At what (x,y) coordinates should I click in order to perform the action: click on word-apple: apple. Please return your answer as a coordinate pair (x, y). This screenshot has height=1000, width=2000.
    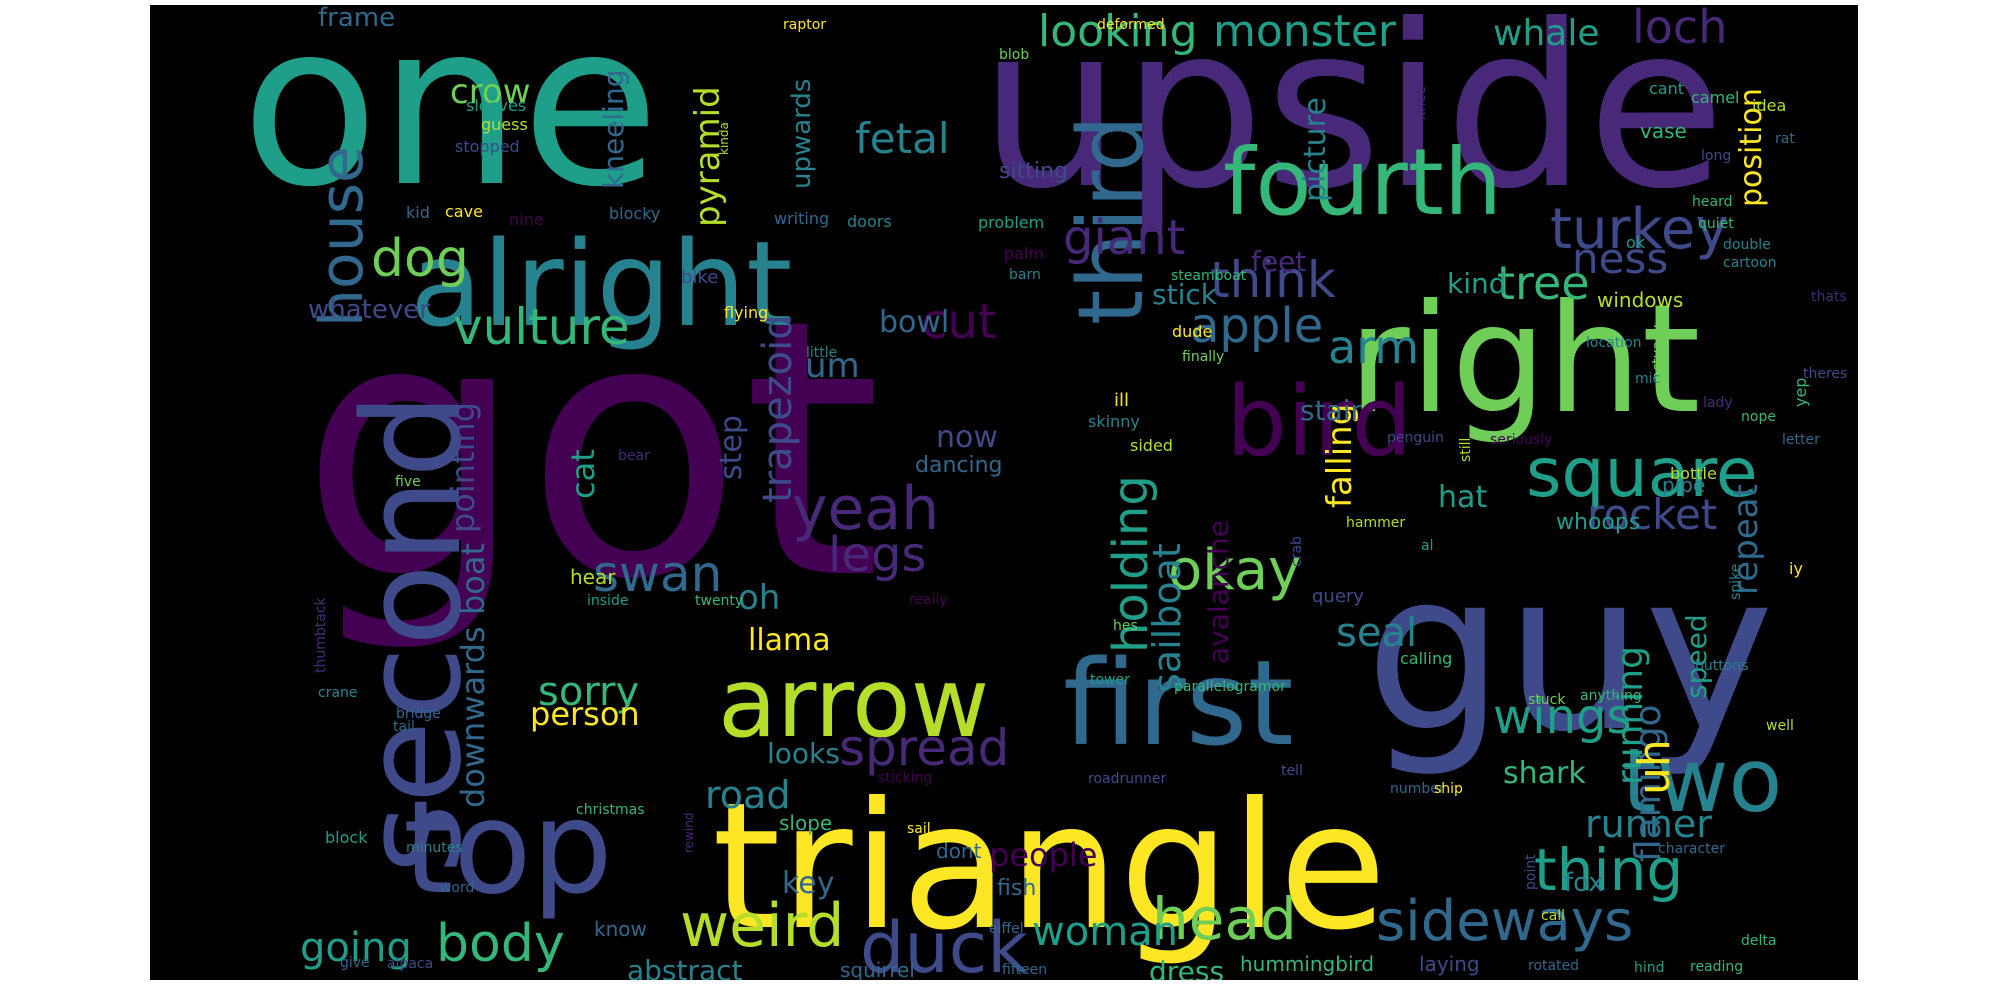
    Looking at the image, I should click on (1256, 326).